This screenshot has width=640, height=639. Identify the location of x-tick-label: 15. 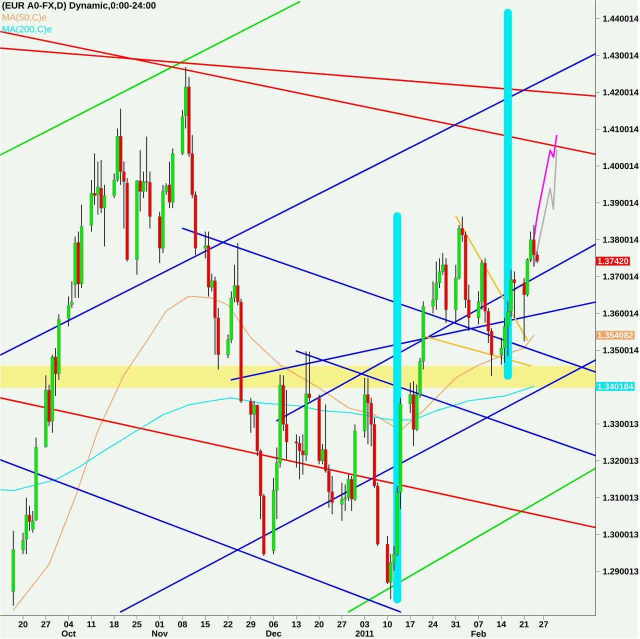
(205, 624).